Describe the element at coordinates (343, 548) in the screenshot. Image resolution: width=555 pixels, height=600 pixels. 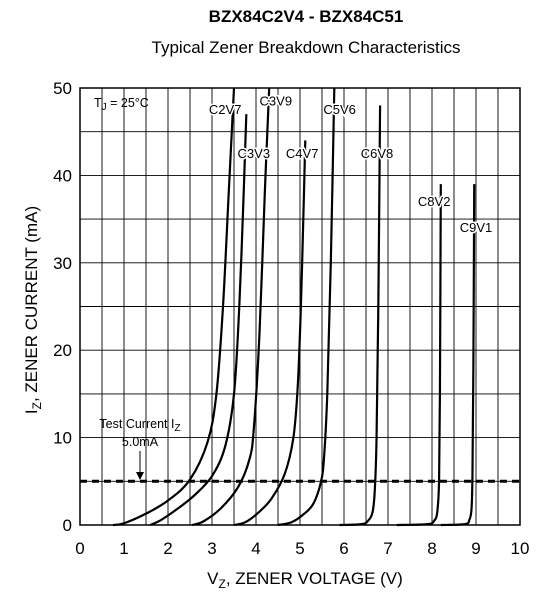
I see `x-tick-label: 6` at that location.